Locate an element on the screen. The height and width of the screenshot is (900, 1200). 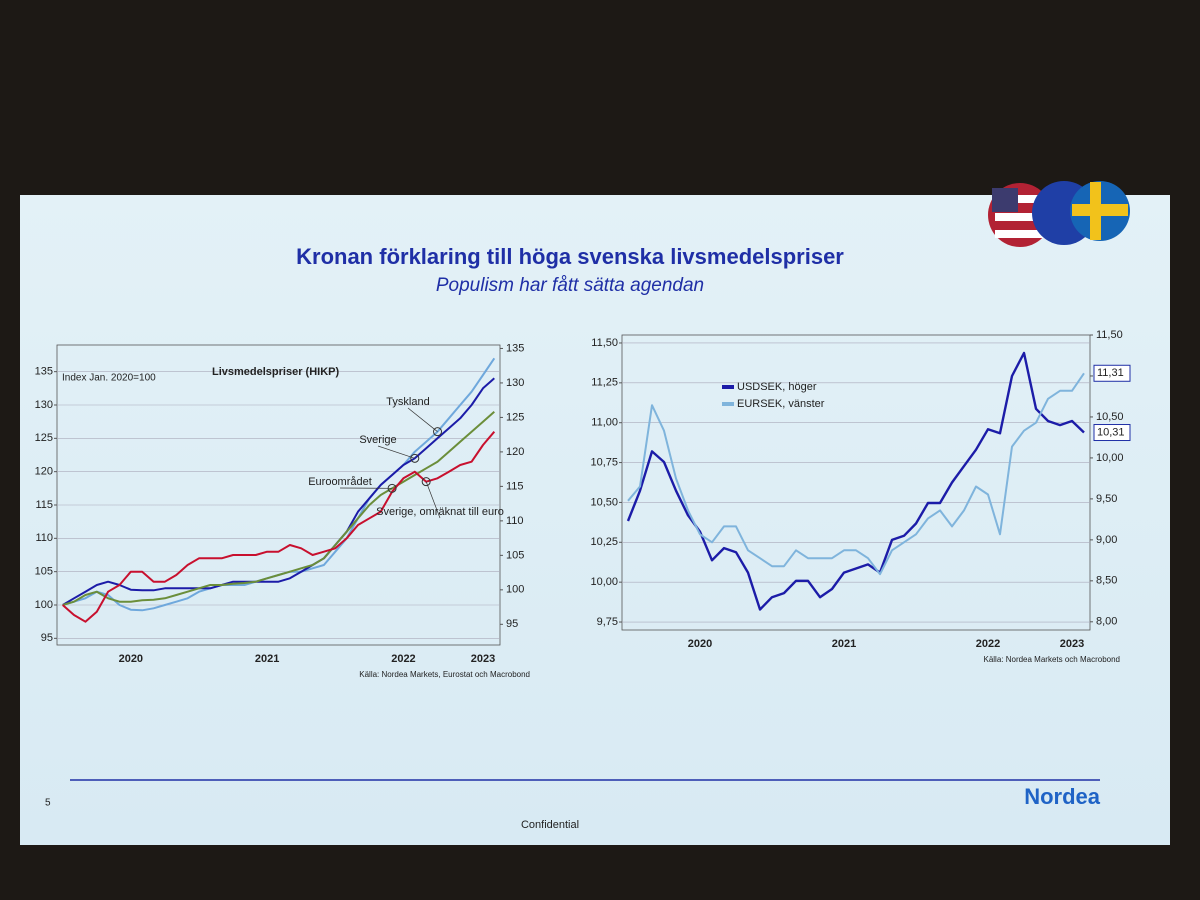
y-tick-label: 110 is located at coordinates (44, 538).